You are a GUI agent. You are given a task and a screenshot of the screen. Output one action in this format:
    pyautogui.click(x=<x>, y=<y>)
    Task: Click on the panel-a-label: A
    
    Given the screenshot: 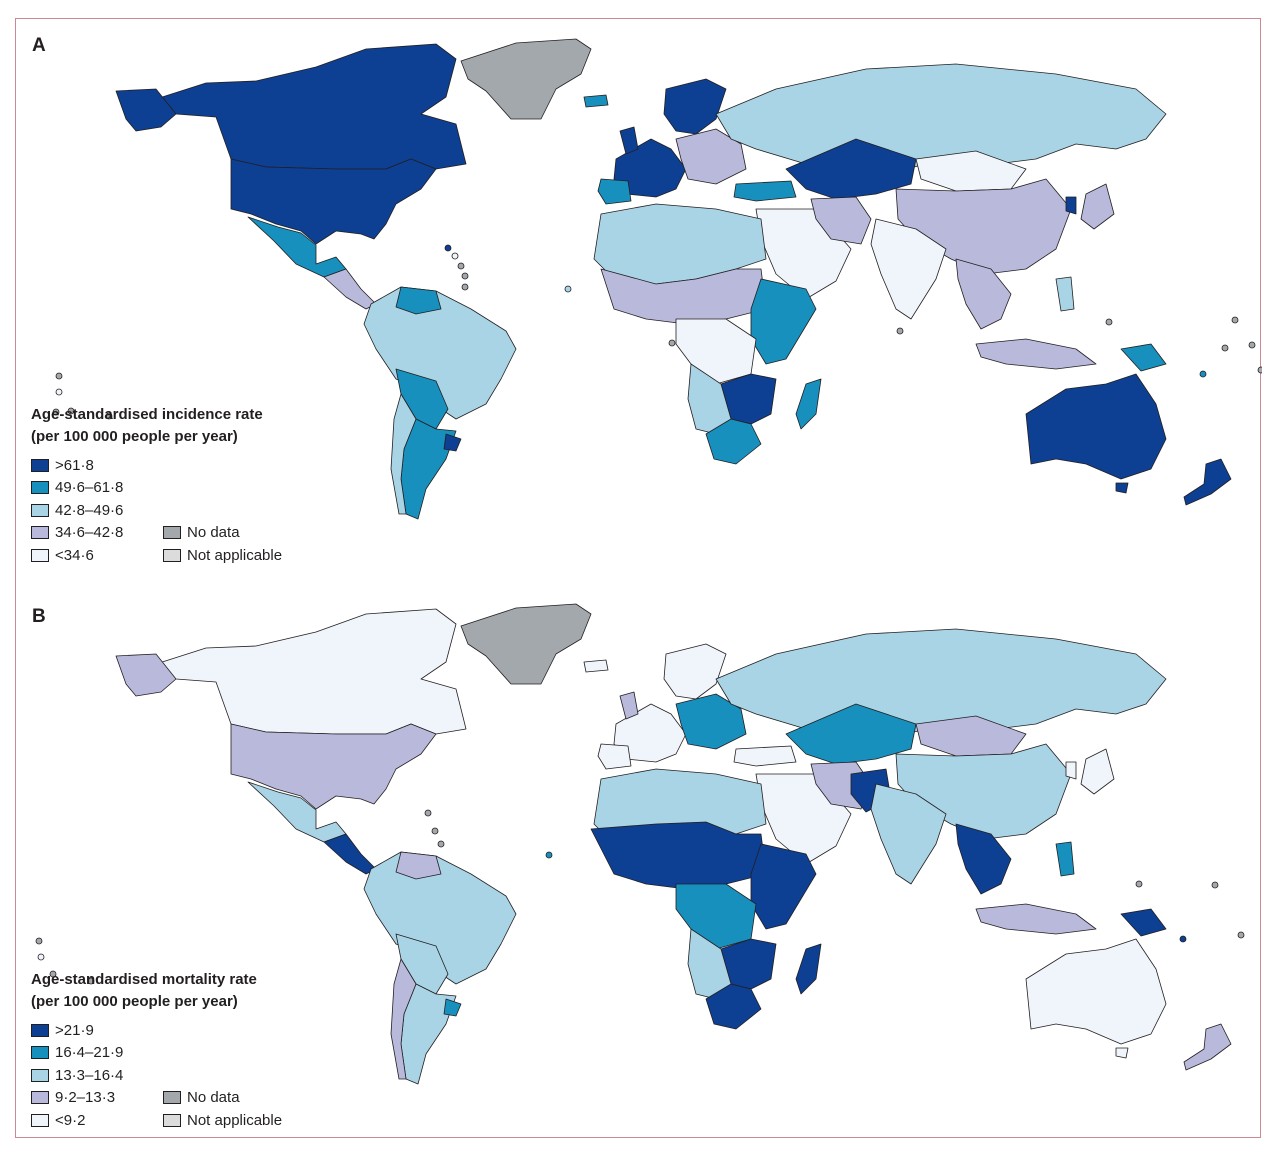 What is the action you would take?
    pyautogui.click(x=39, y=45)
    